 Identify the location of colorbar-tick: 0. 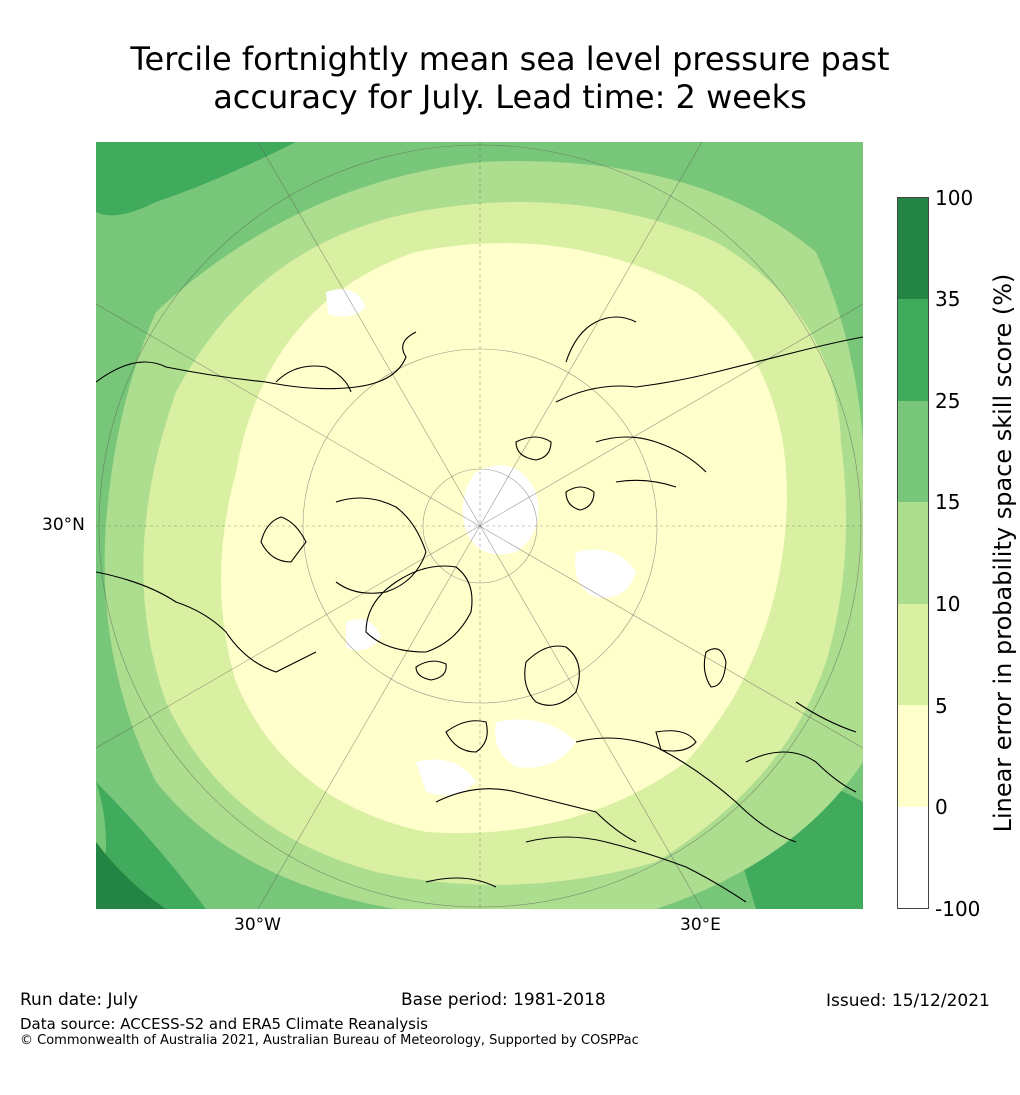
(941, 807).